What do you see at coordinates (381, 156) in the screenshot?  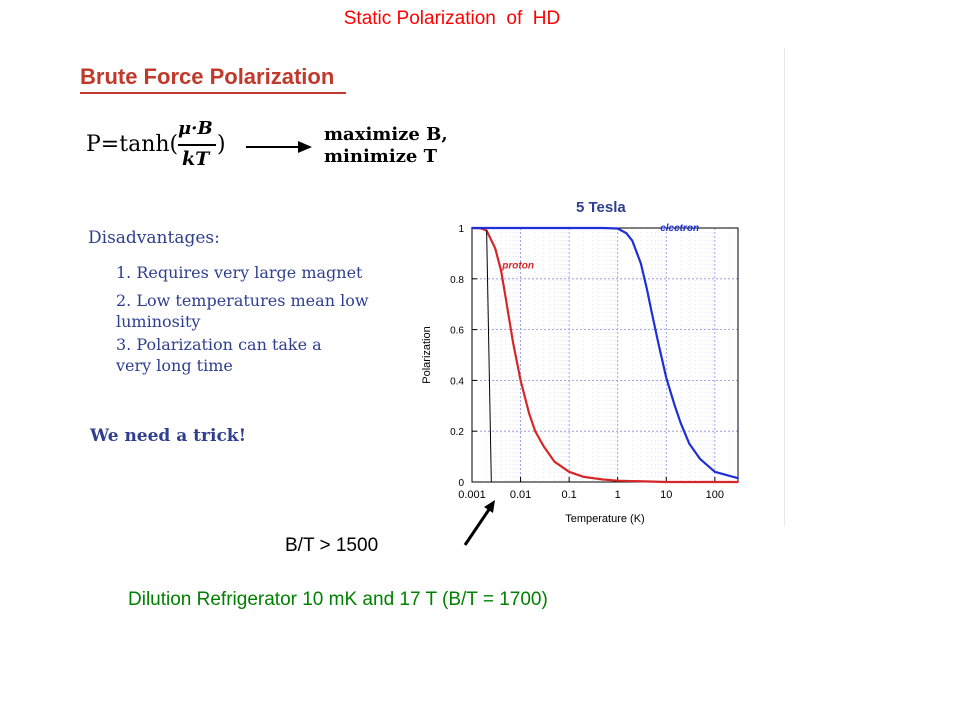 I see `formula-result-line2: minimize T` at bounding box center [381, 156].